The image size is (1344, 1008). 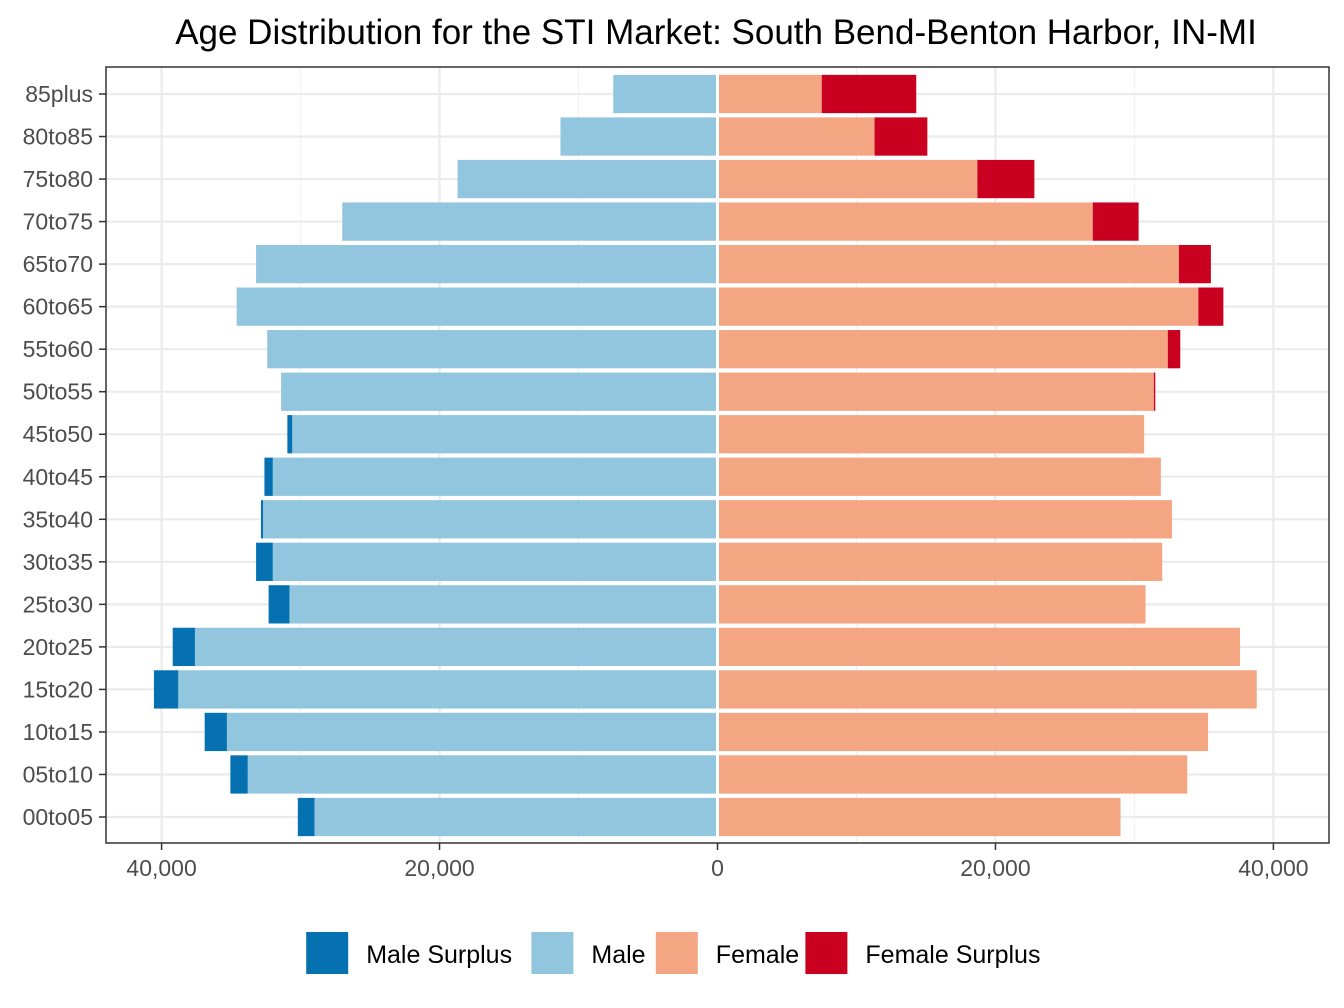 What do you see at coordinates (901, 136) in the screenshot?
I see `bar-female-surplus-80to85` at bounding box center [901, 136].